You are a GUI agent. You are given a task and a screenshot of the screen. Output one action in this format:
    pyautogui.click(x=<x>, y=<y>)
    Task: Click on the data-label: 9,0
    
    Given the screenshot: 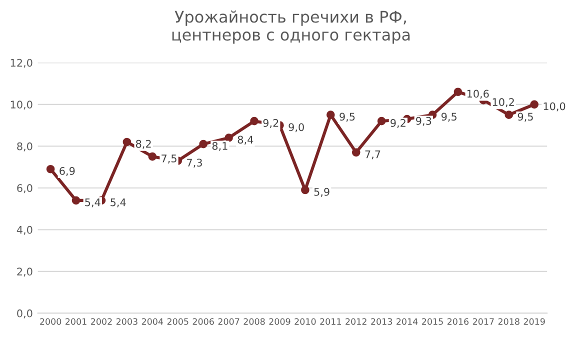 What is the action you would take?
    pyautogui.click(x=296, y=127)
    